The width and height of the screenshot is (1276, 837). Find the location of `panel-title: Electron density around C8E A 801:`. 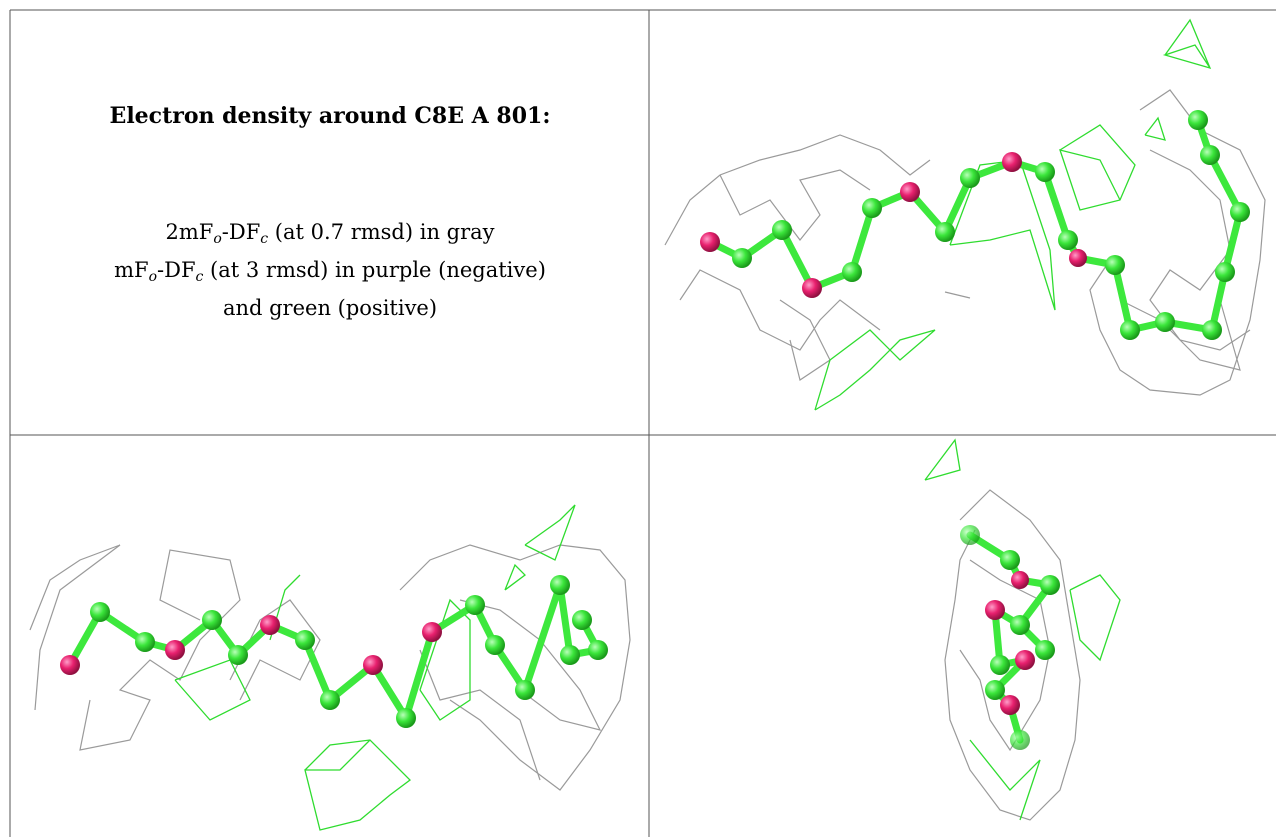

panel-title: Electron density around C8E A 801: is located at coordinates (330, 116).